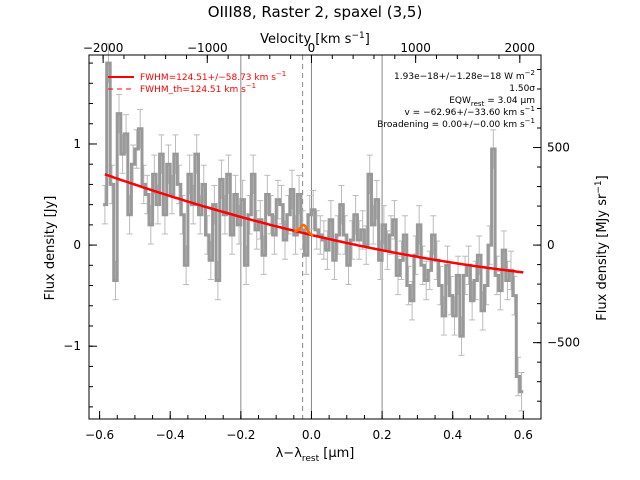  Describe the element at coordinates (551, 245) in the screenshot. I see `right-tick-label: 0` at that location.